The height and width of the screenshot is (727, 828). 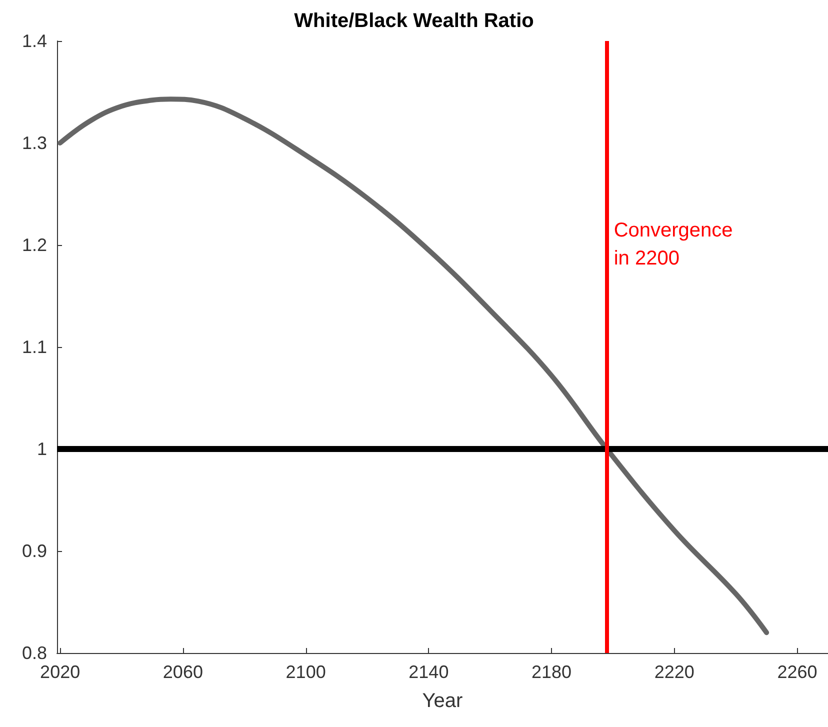 What do you see at coordinates (34, 347) in the screenshot?
I see `y-tick-label: 1.1` at bounding box center [34, 347].